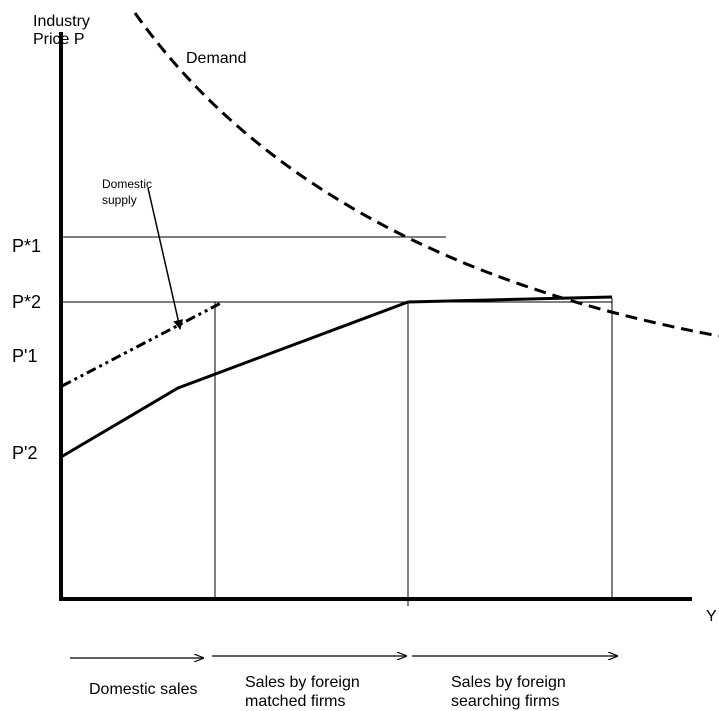  I want to click on y-axis-label-line2: Price P, so click(59, 39).